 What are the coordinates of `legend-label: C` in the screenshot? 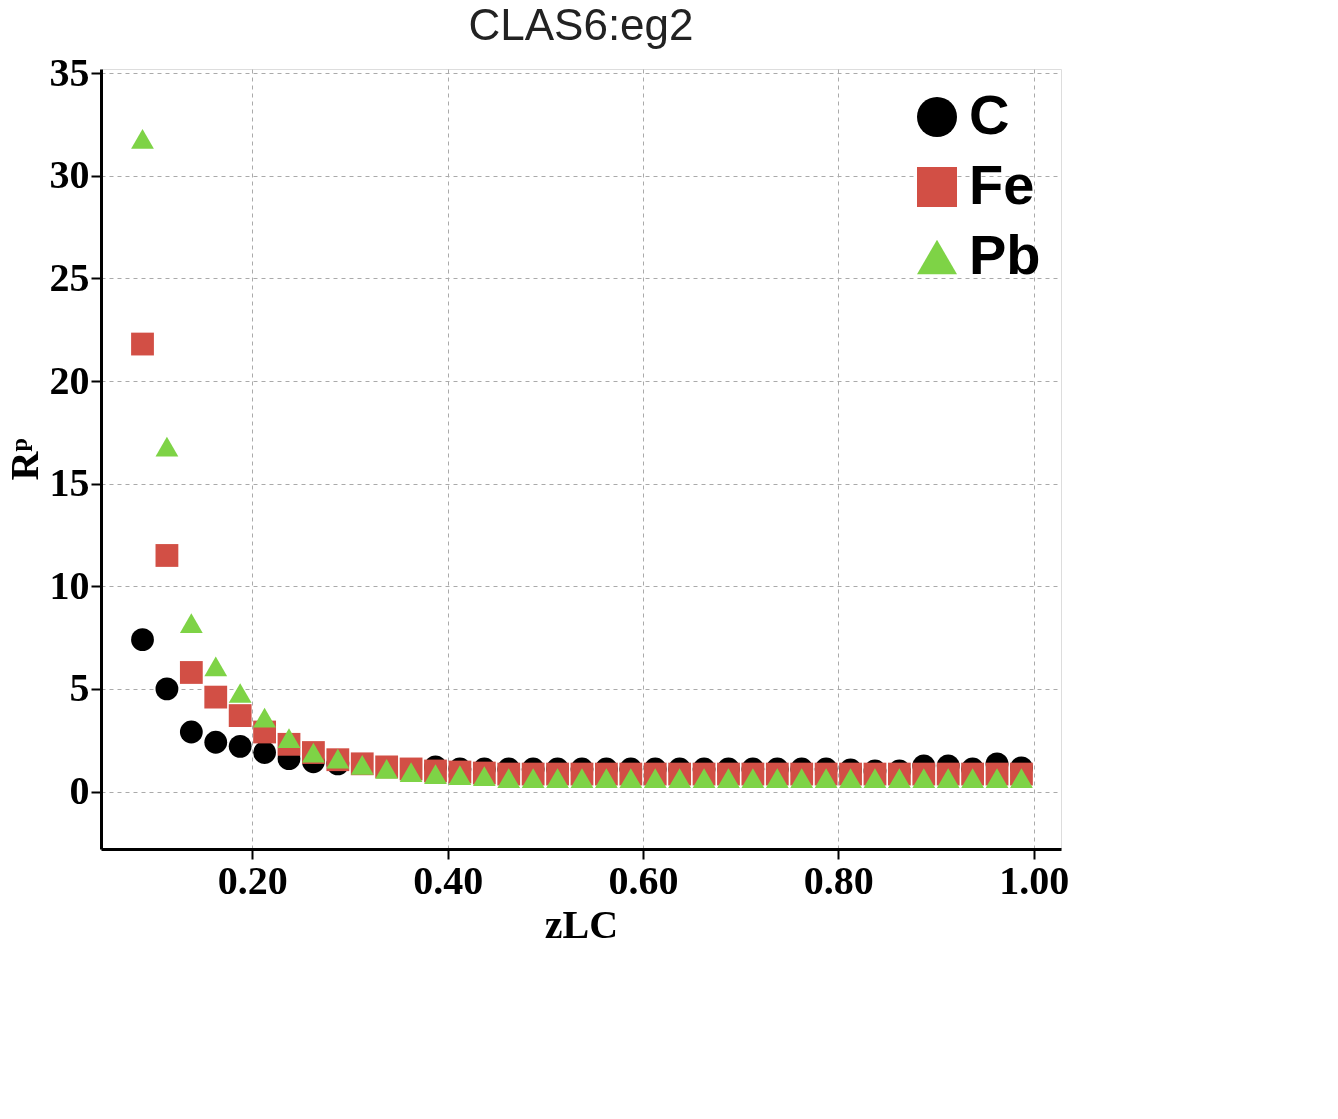 It's located at (989, 114).